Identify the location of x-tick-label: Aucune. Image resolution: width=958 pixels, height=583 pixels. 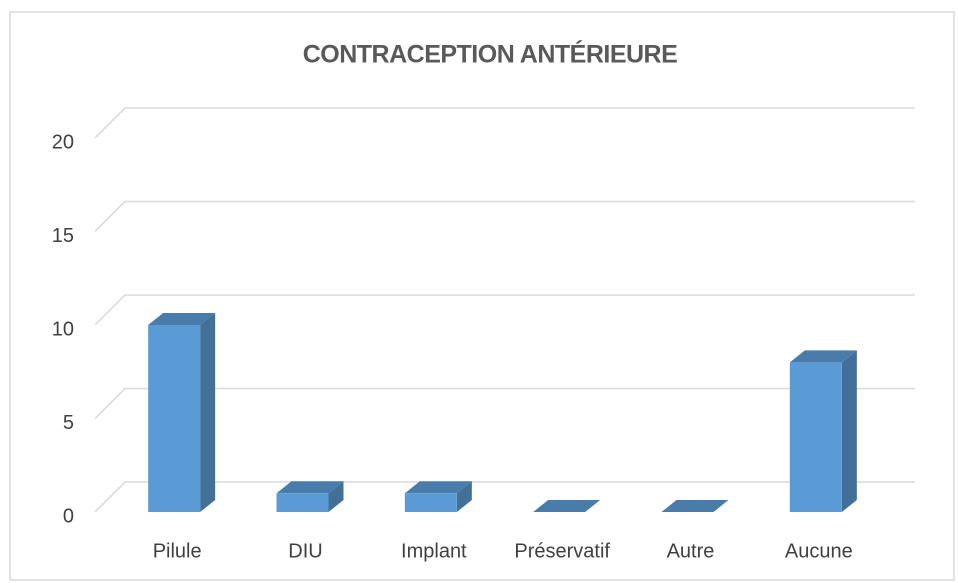
(819, 551).